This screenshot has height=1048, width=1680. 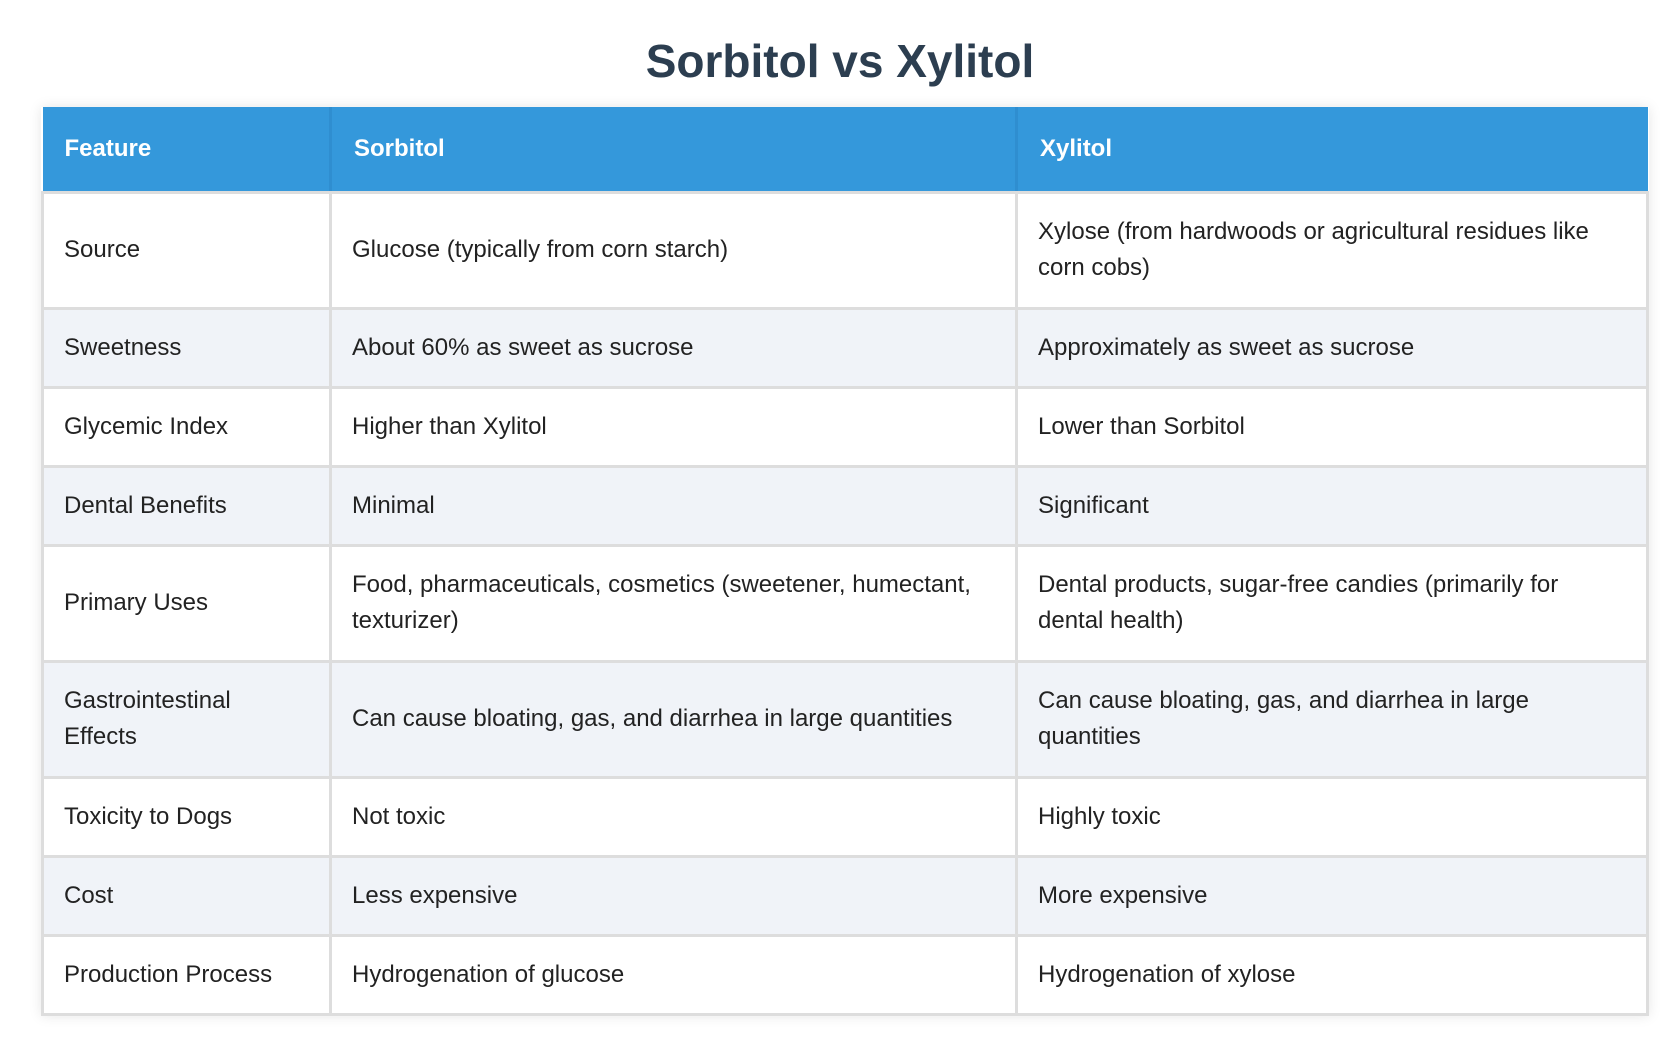 I want to click on feature-cell: Source, so click(x=186, y=250).